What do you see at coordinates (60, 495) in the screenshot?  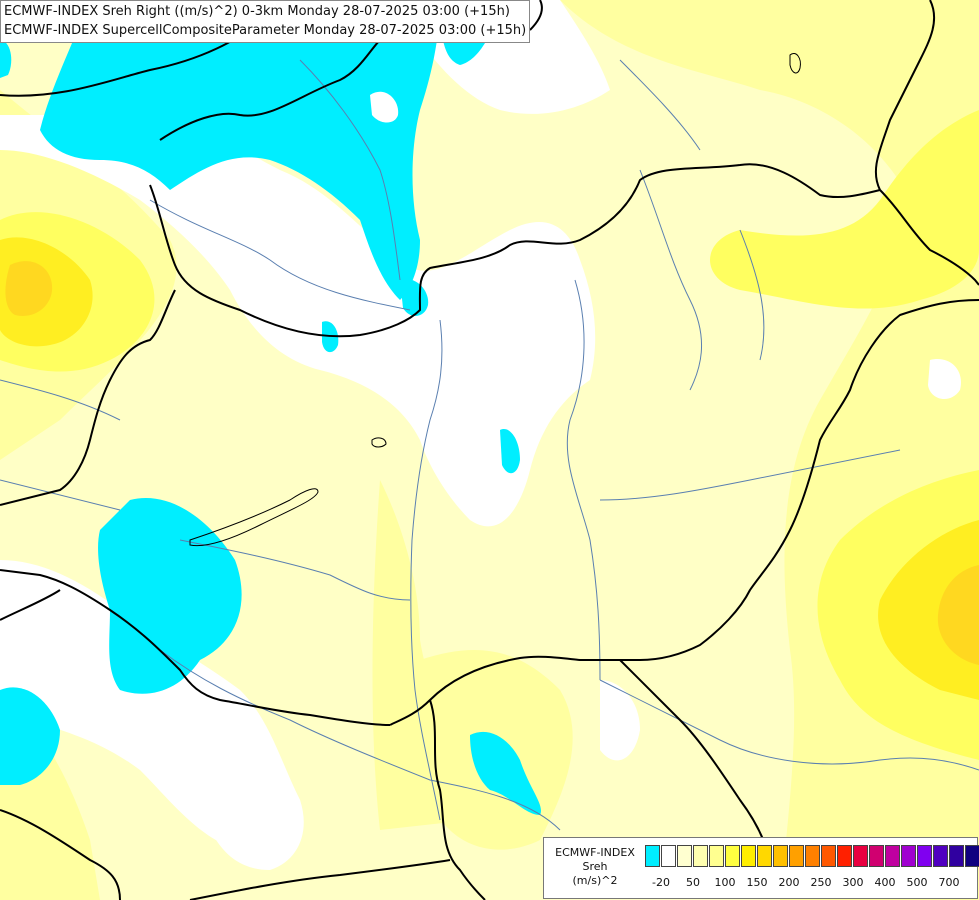 I see `river-west` at bounding box center [60, 495].